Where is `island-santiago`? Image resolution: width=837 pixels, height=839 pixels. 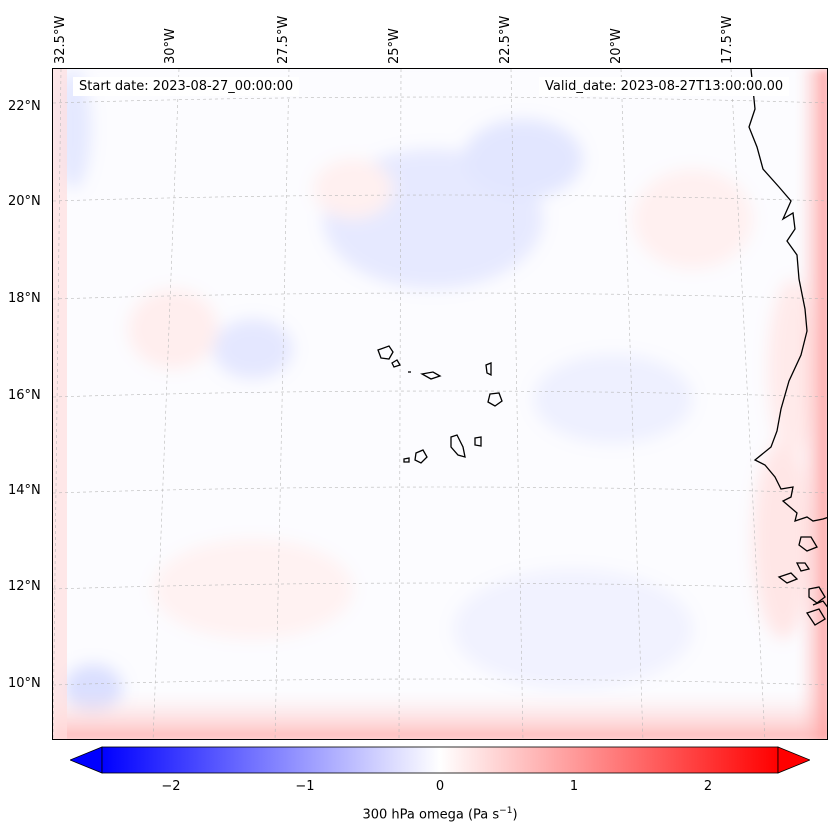
island-santiago is located at coordinates (458, 446).